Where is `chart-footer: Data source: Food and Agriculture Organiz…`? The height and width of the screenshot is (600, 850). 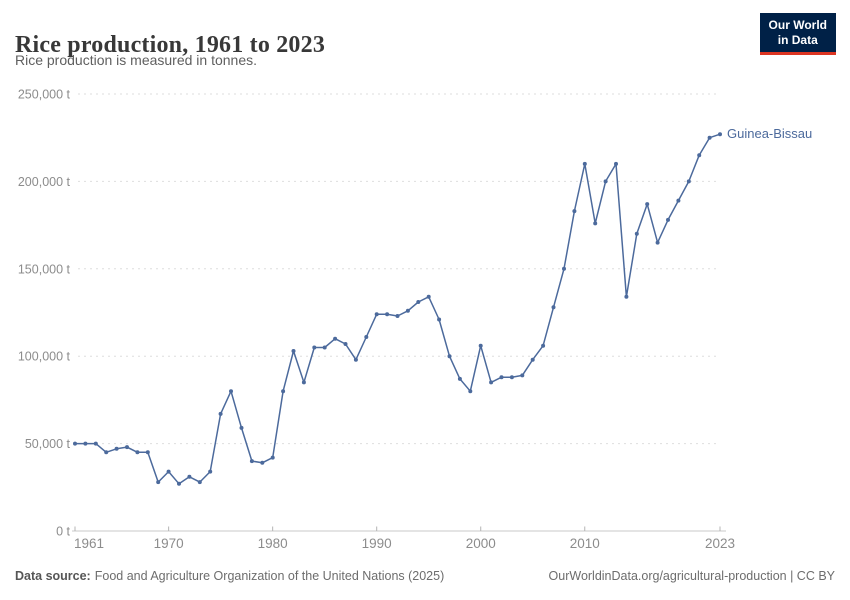 chart-footer: Data source: Food and Agriculture Organiz… is located at coordinates (425, 576).